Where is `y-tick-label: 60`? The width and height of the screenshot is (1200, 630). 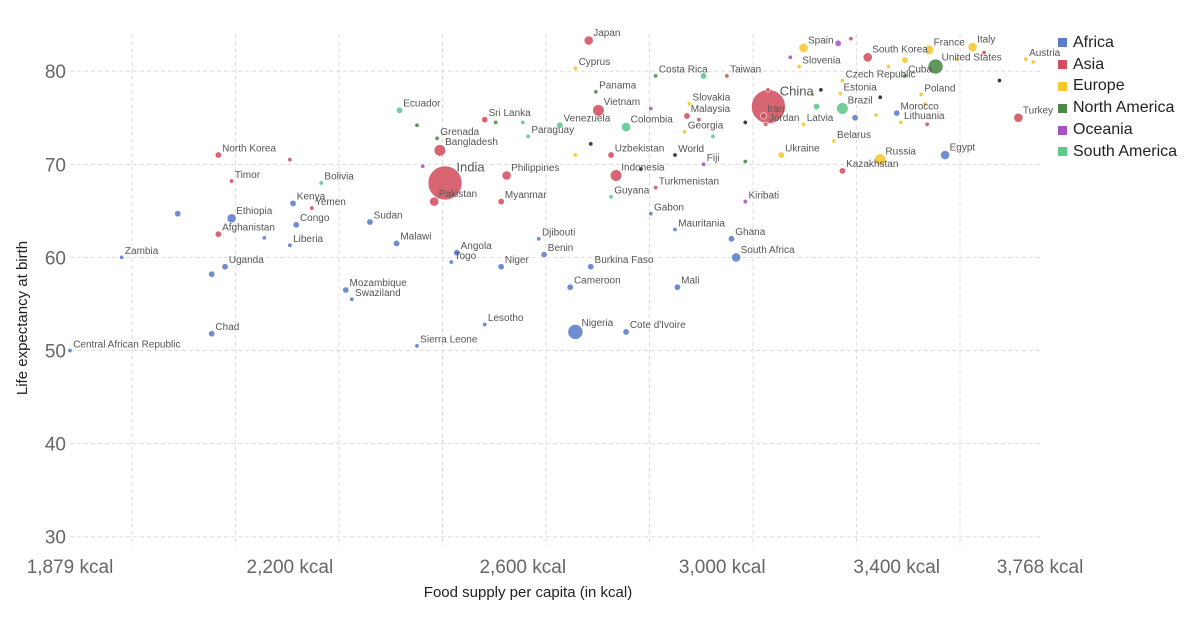 y-tick-label: 60 is located at coordinates (55, 258).